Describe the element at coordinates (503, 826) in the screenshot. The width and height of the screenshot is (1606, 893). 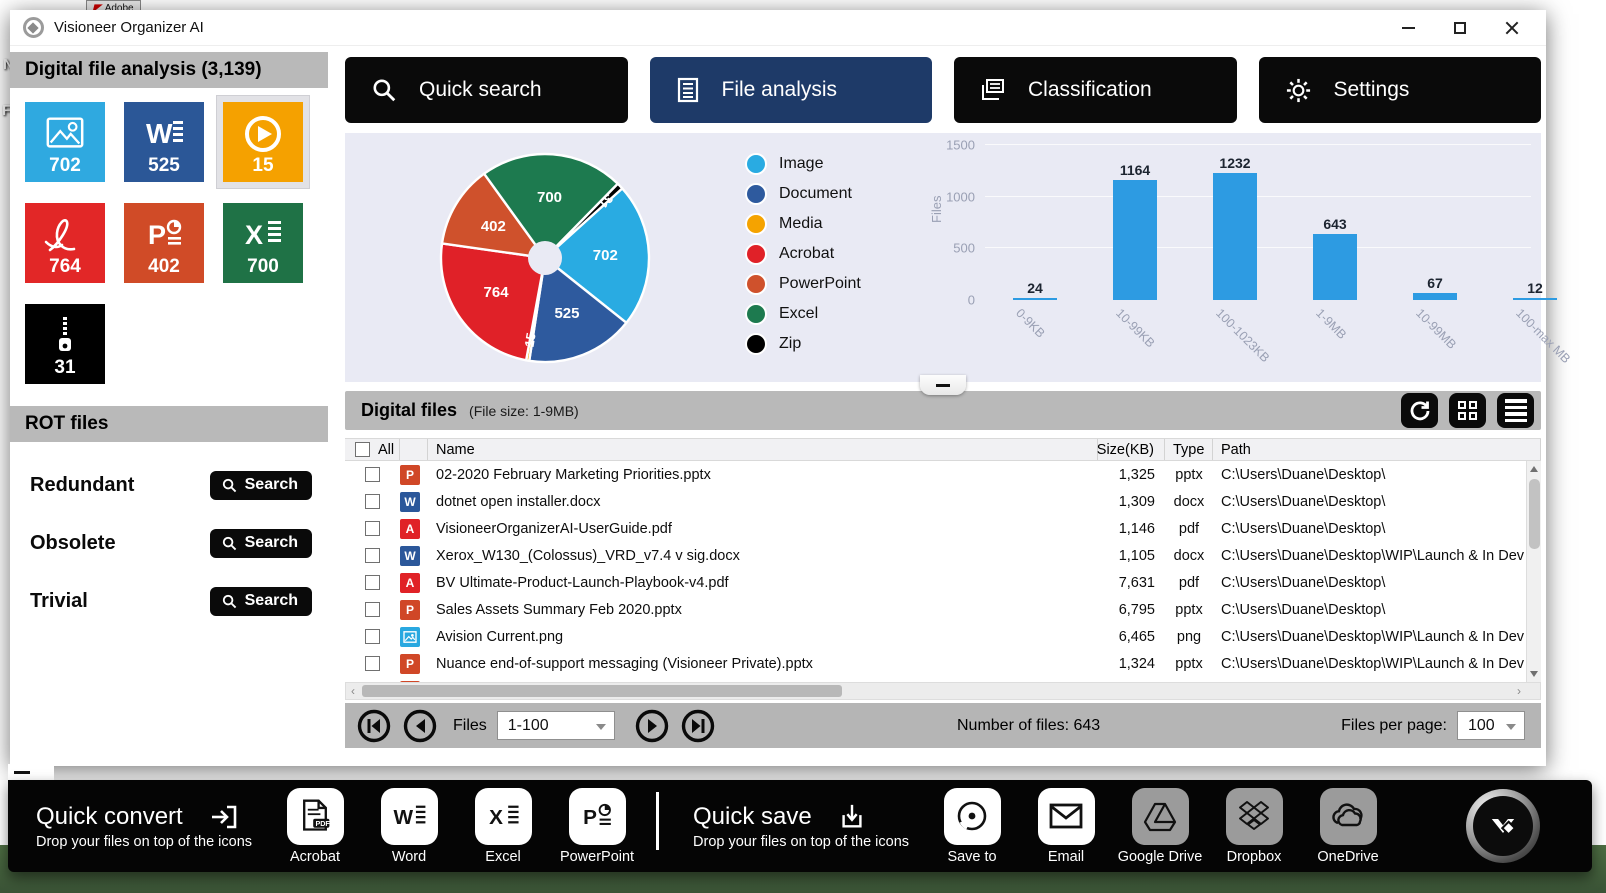
I see `convert-excel: X Excel` at that location.